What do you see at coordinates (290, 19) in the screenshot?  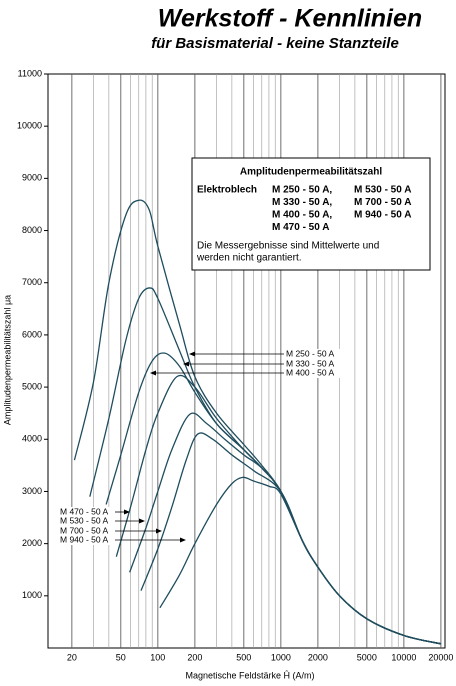 I see `chart-title: Werkstoff - Kennlinien` at bounding box center [290, 19].